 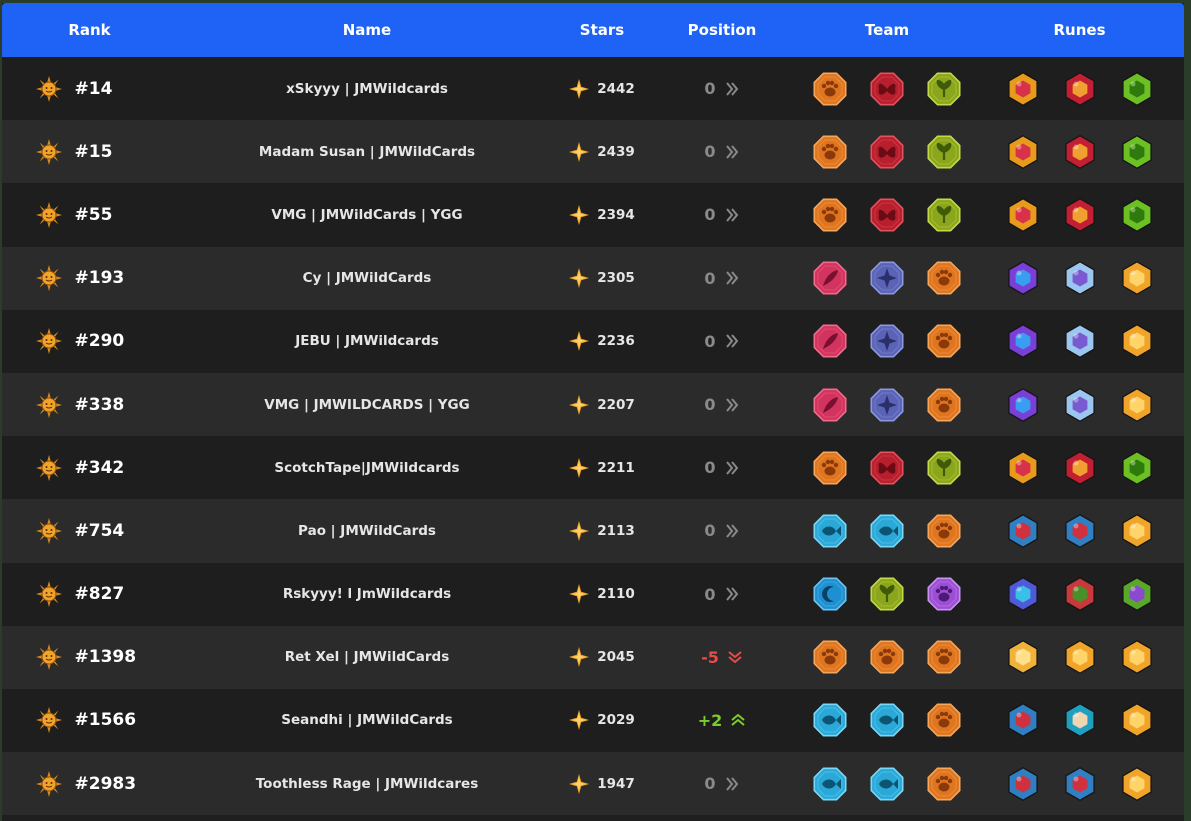 What do you see at coordinates (367, 467) in the screenshot?
I see `player-name: ScotchTape|JMWildcards` at bounding box center [367, 467].